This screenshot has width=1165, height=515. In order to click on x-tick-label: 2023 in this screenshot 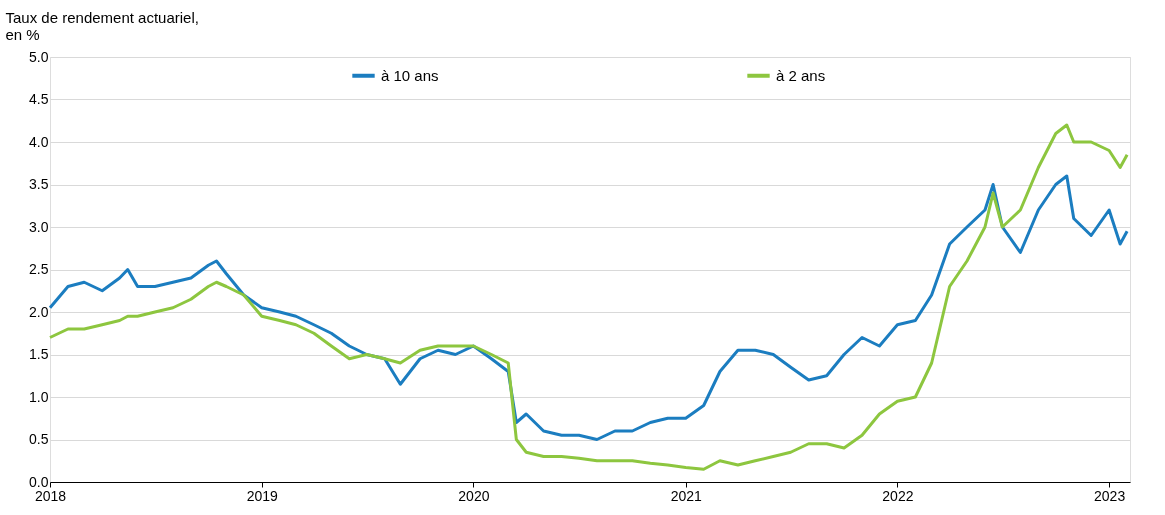, I will do `click(1110, 495)`.